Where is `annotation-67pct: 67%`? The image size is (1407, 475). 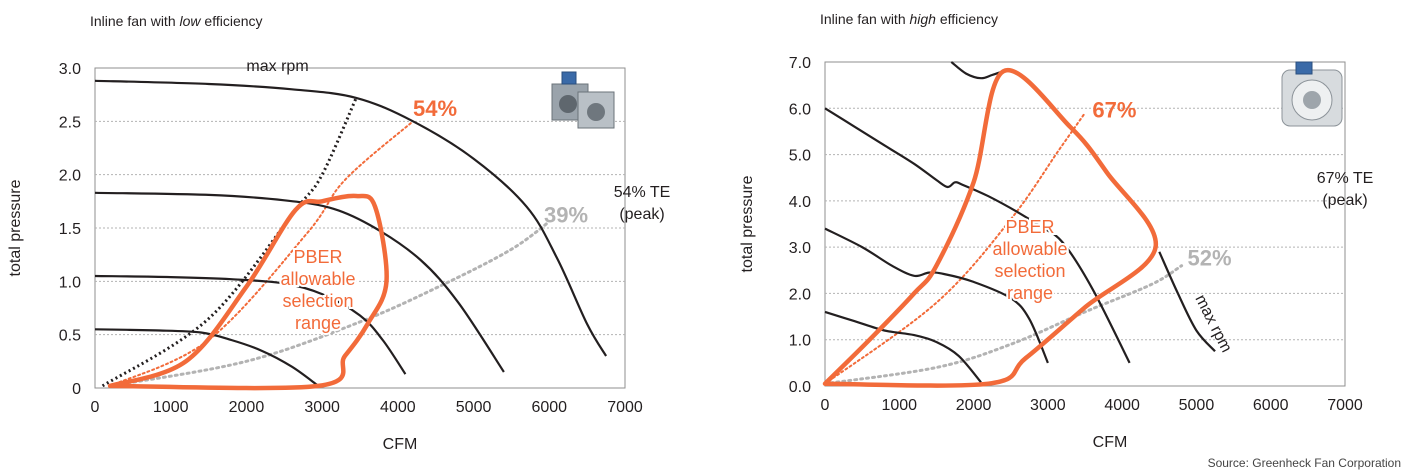 annotation-67pct: 67% is located at coordinates (1114, 110).